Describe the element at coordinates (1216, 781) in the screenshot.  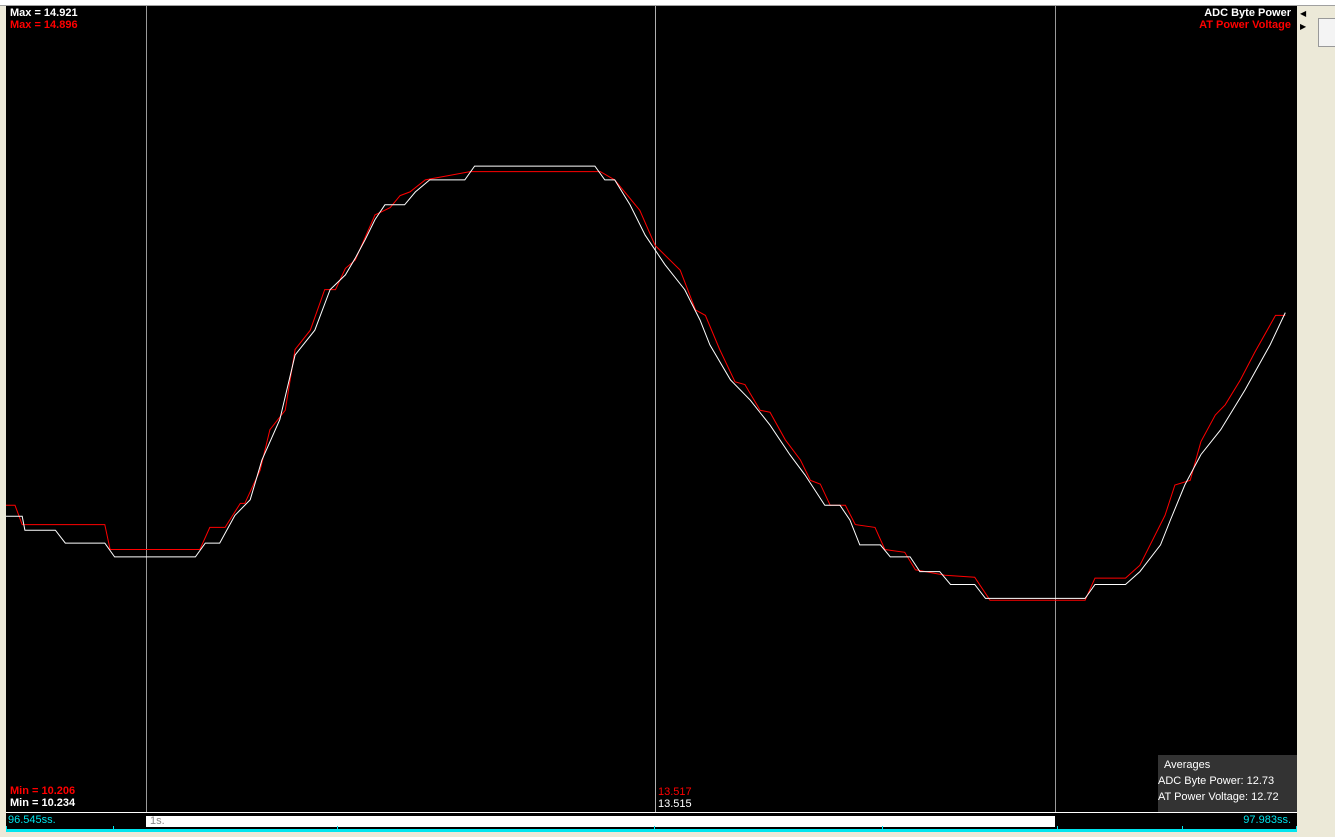
I see `average-adc-byte-power: ADC Byte Power: 12.73` at that location.